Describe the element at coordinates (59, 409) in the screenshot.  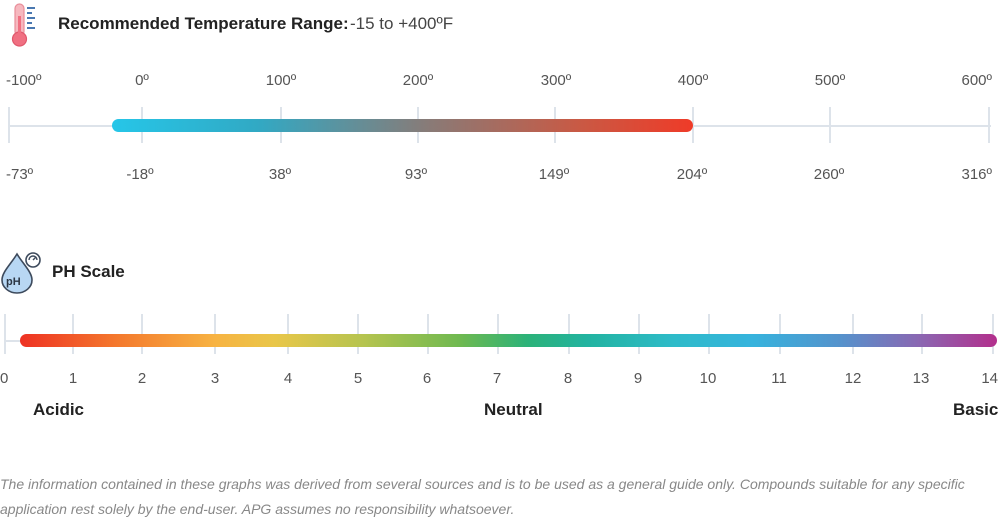
I see `acidic-label: Acidic` at that location.